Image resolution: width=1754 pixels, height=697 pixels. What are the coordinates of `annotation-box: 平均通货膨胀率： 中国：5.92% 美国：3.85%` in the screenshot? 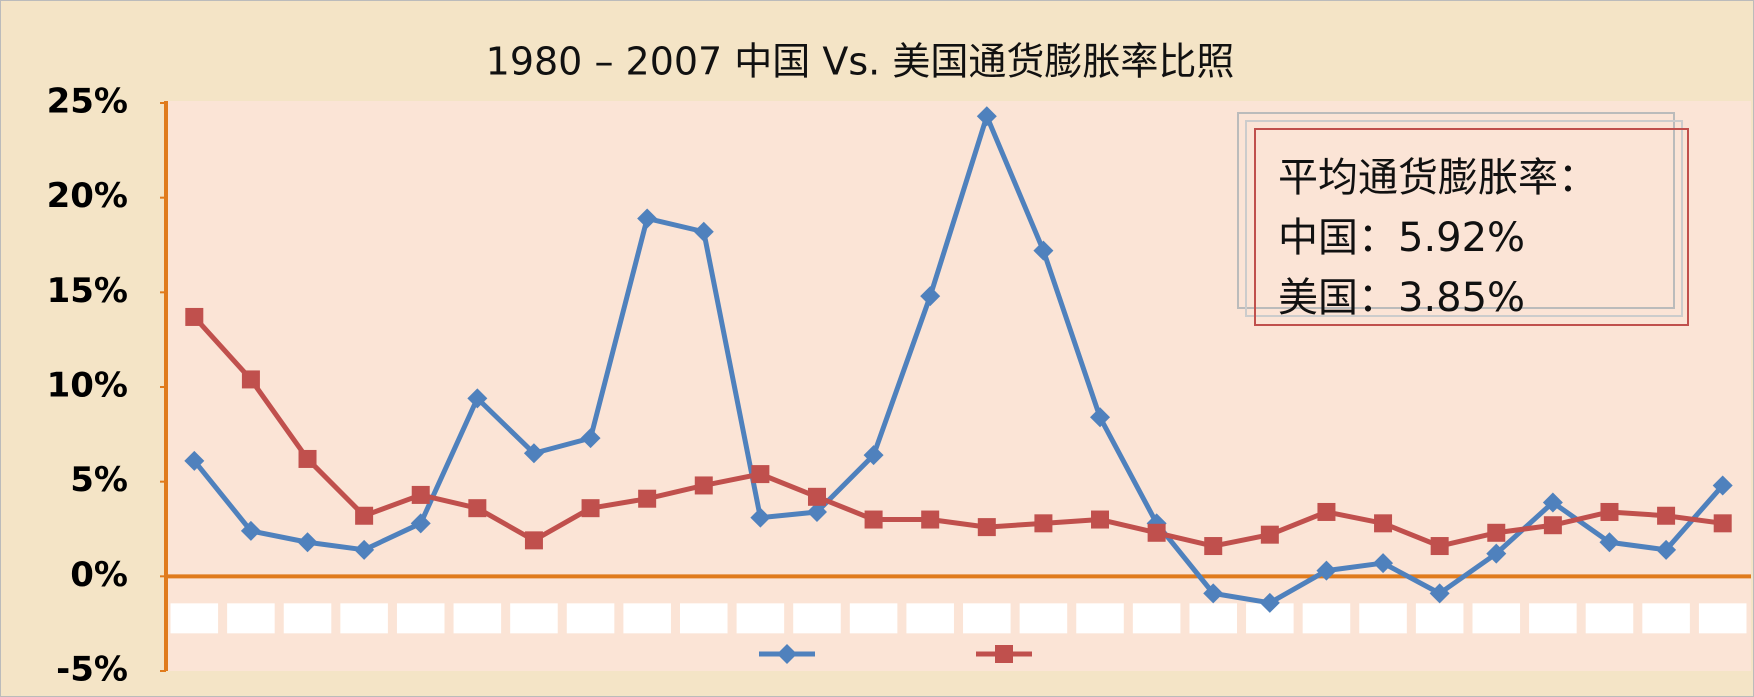 It's located at (1463, 219).